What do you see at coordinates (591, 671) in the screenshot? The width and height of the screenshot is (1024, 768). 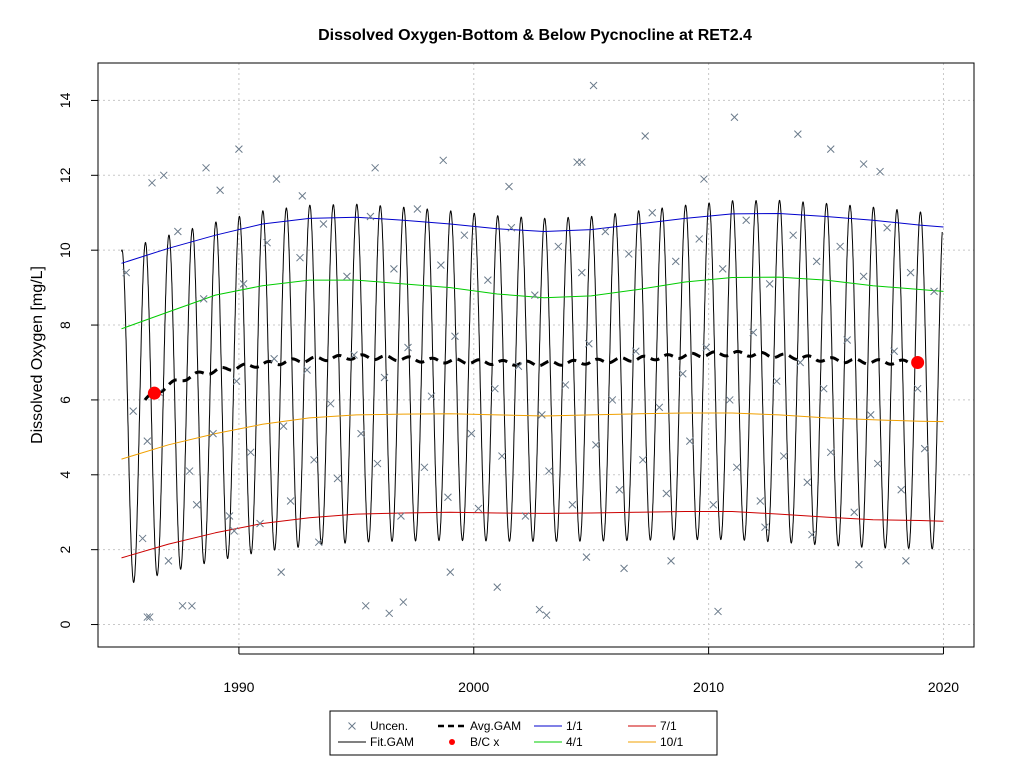 I see `x-axis: 1990 2000 2010 2020` at bounding box center [591, 671].